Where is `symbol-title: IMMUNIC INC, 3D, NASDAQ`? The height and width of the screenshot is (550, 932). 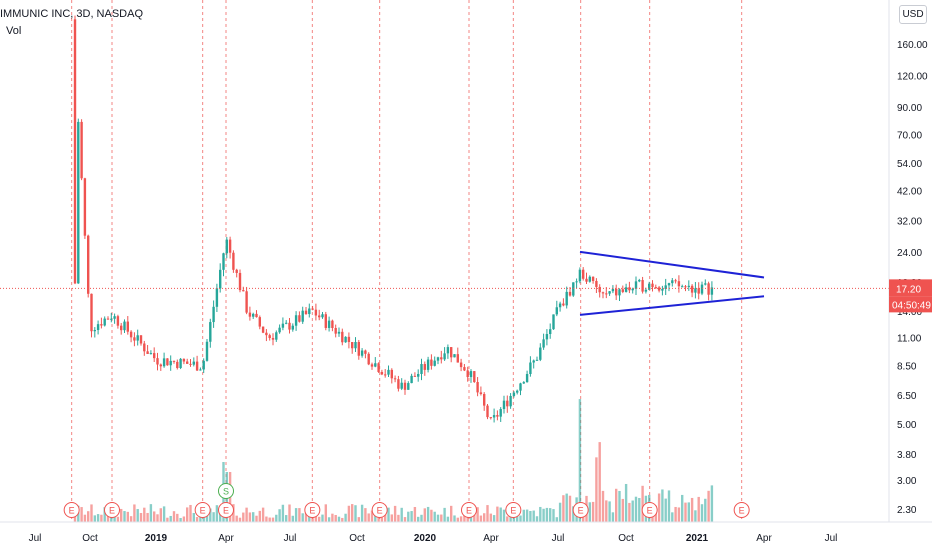 symbol-title: IMMUNIC INC, 3D, NASDAQ is located at coordinates (72, 14).